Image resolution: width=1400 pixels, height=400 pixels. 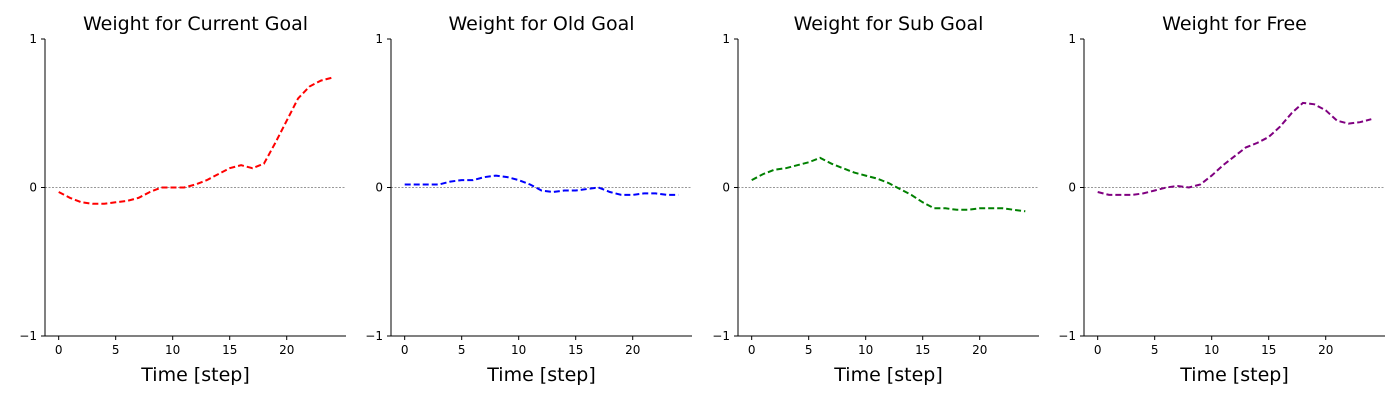 I want to click on chart-title: Weight for Current Goal, so click(x=195, y=24).